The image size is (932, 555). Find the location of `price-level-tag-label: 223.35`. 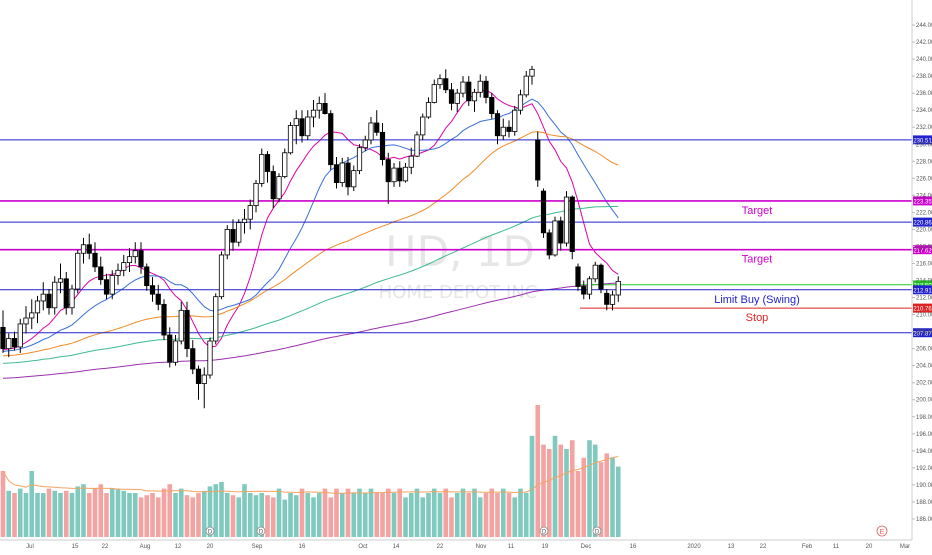

price-level-tag-label: 223.35 is located at coordinates (922, 202).